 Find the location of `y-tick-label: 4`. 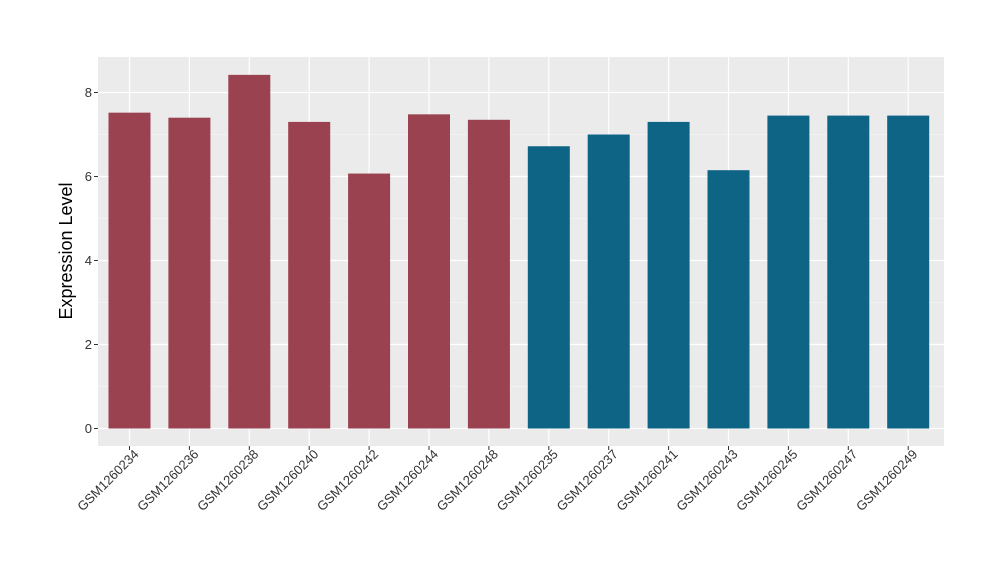

y-tick-label: 4 is located at coordinates (88, 260).